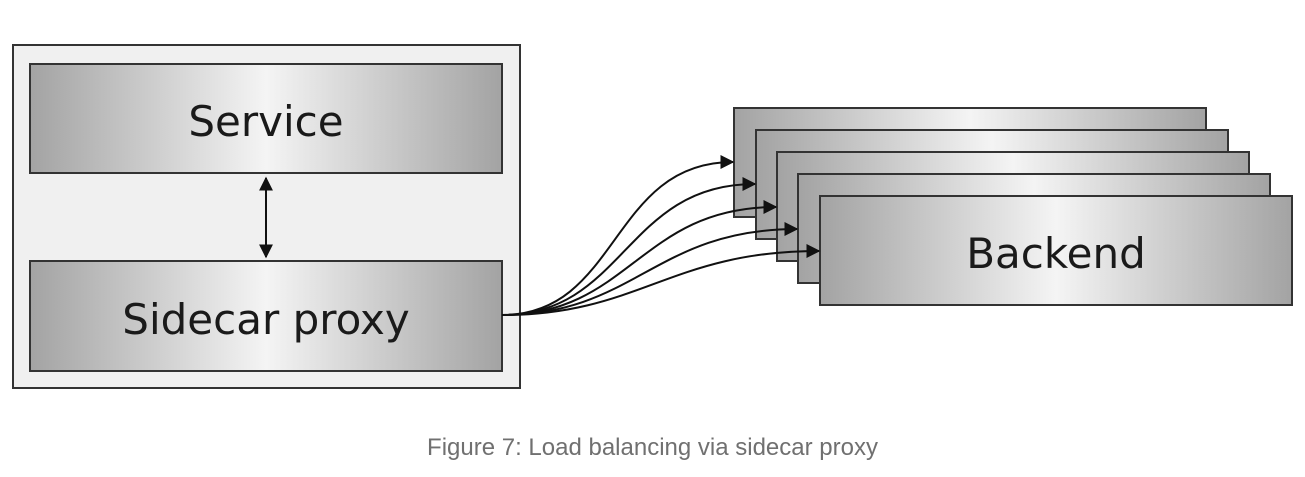  I want to click on service-box: Service, so click(266, 118).